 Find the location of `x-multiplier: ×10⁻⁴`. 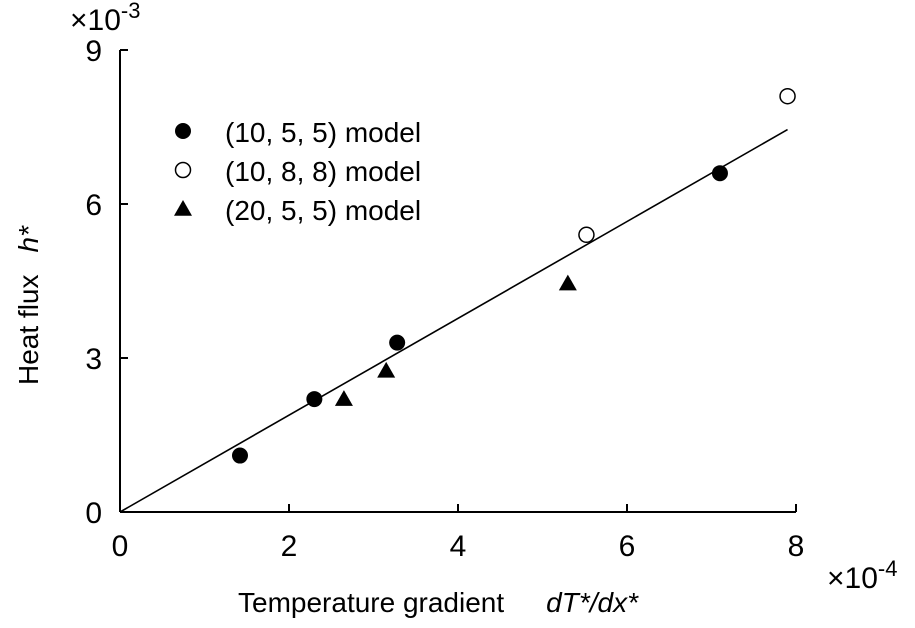

x-multiplier: ×10⁻⁴ is located at coordinates (862, 575).